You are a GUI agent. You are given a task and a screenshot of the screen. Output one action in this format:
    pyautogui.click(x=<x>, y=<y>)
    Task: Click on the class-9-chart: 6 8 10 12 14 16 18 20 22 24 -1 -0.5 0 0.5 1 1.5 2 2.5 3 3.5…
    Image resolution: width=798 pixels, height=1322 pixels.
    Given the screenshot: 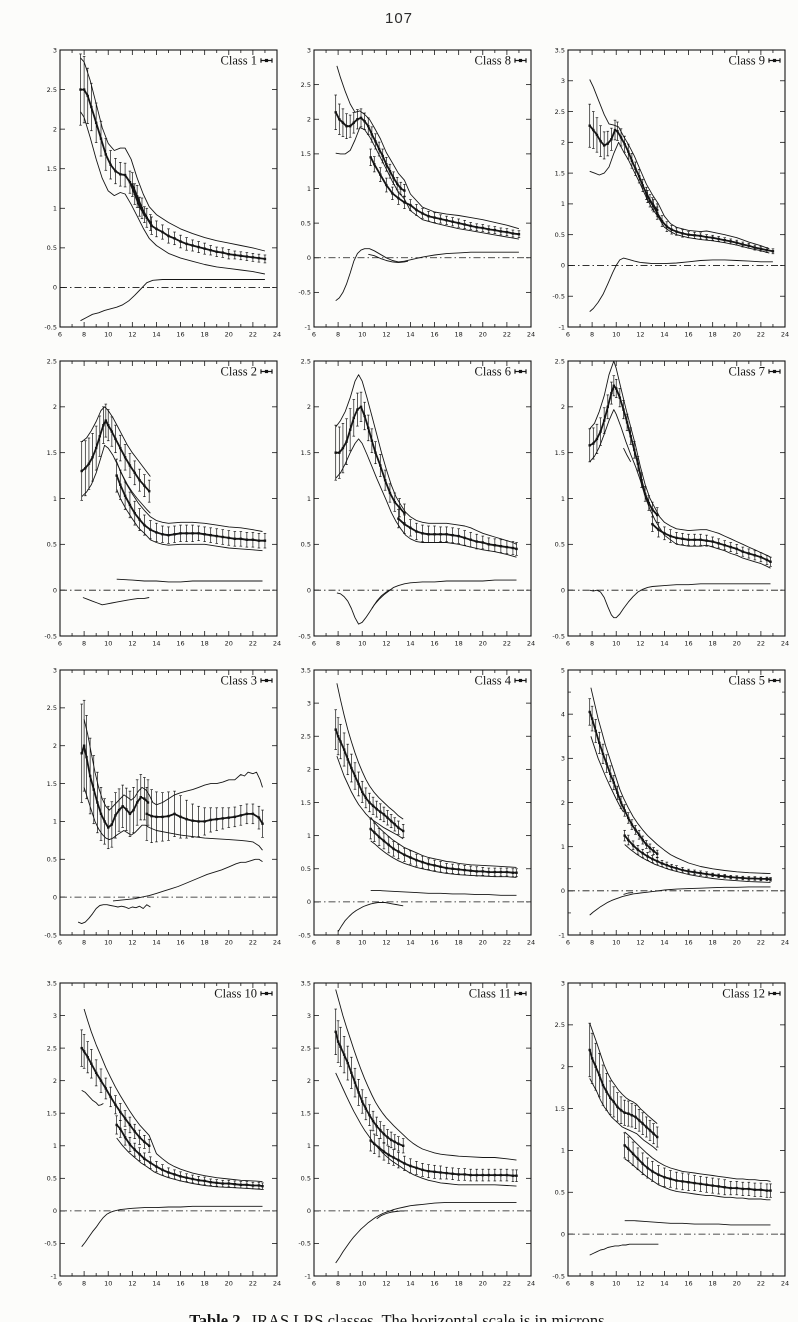 What is the action you would take?
    pyautogui.click(x=670, y=192)
    